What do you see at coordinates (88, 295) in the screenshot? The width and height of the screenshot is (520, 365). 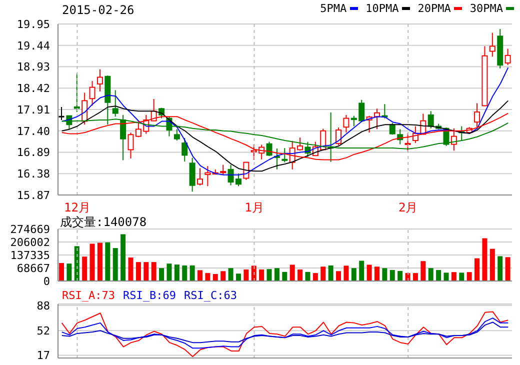 I see `series-label: RSI_A:73` at bounding box center [88, 295].